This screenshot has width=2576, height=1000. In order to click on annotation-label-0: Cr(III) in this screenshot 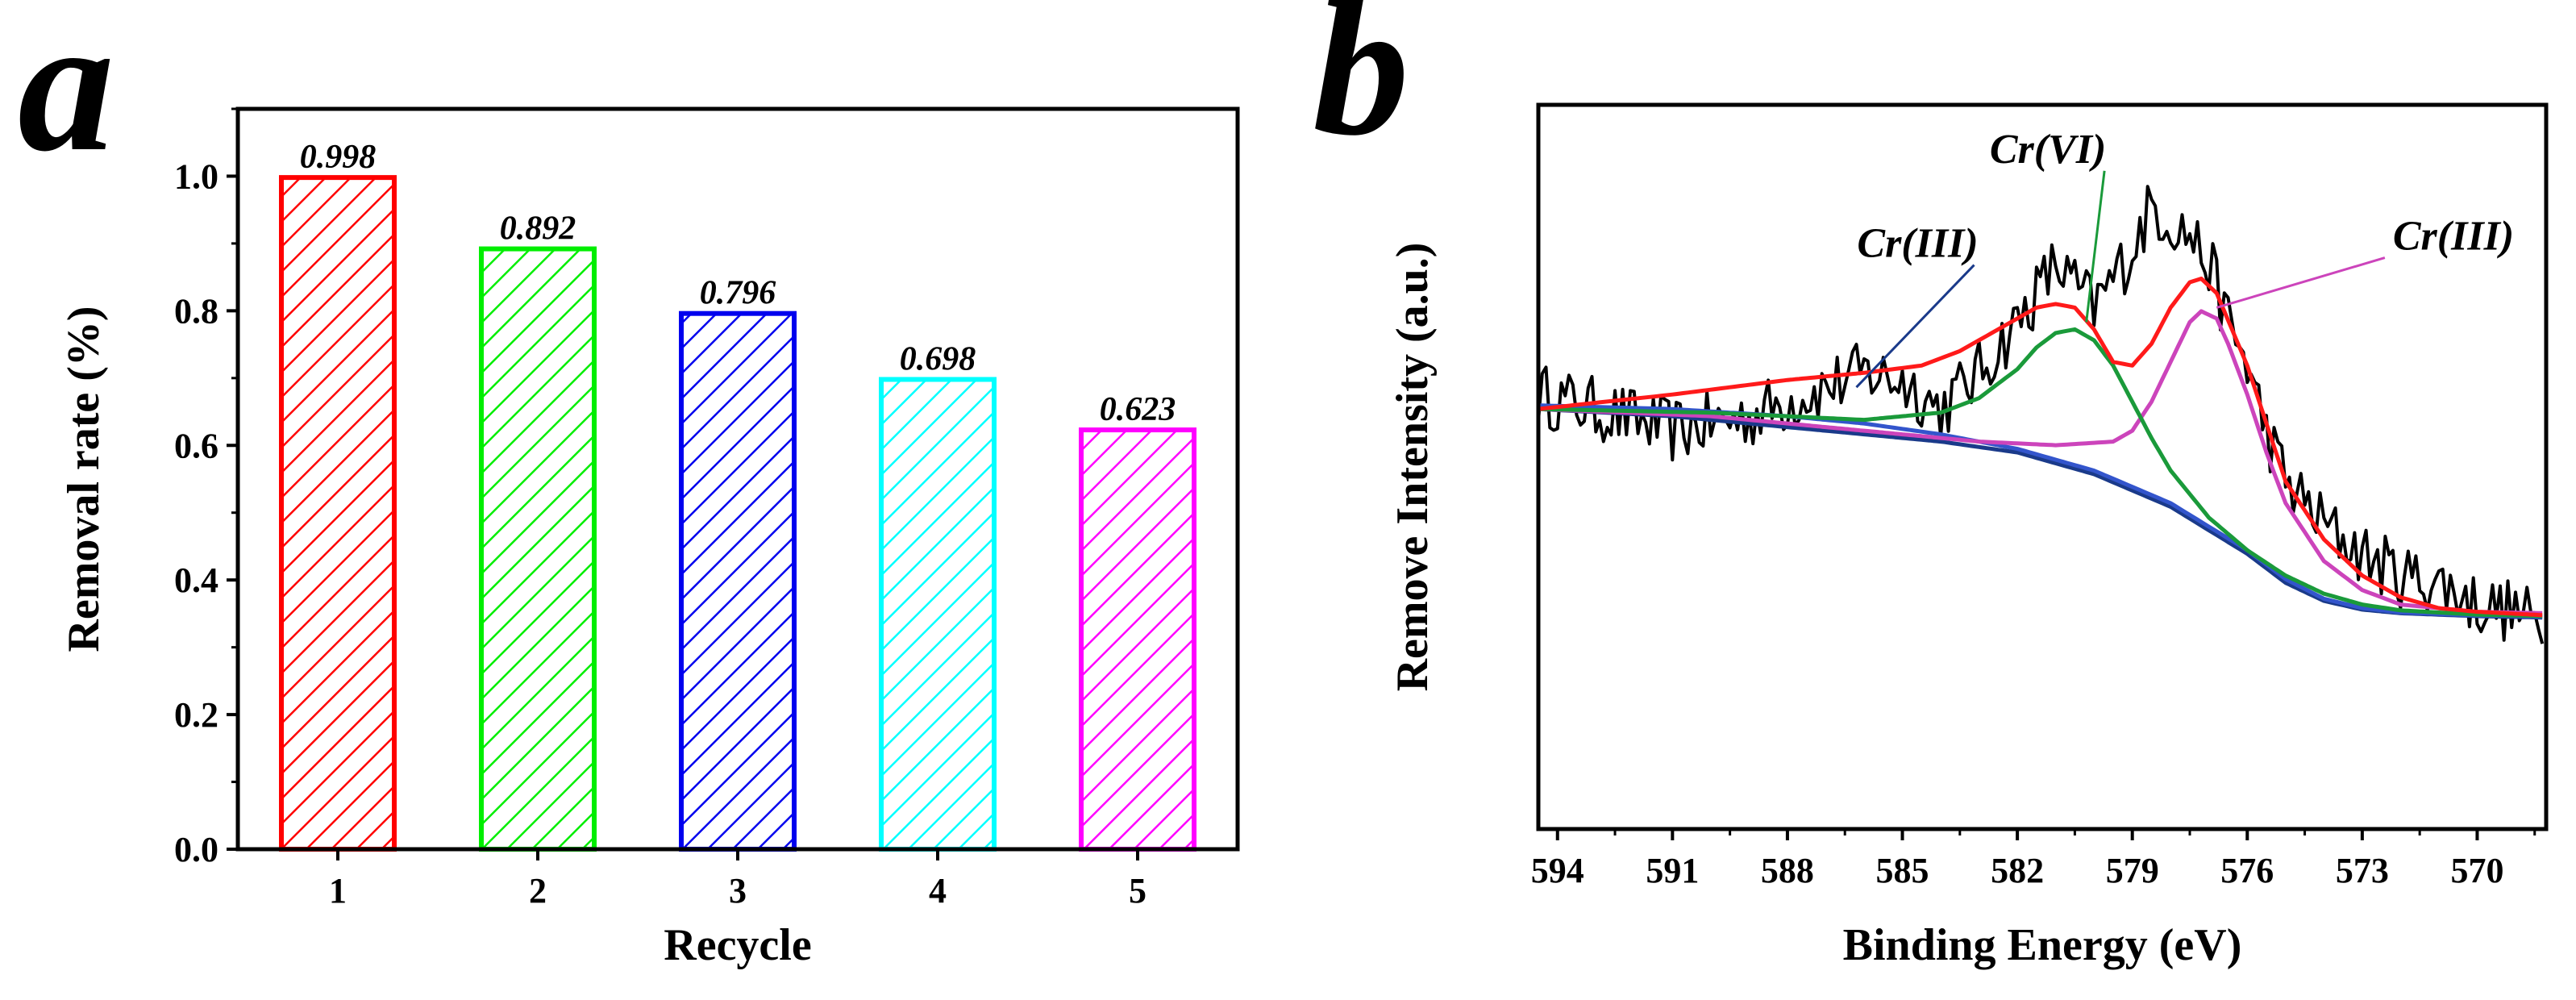, I will do `click(1917, 244)`.